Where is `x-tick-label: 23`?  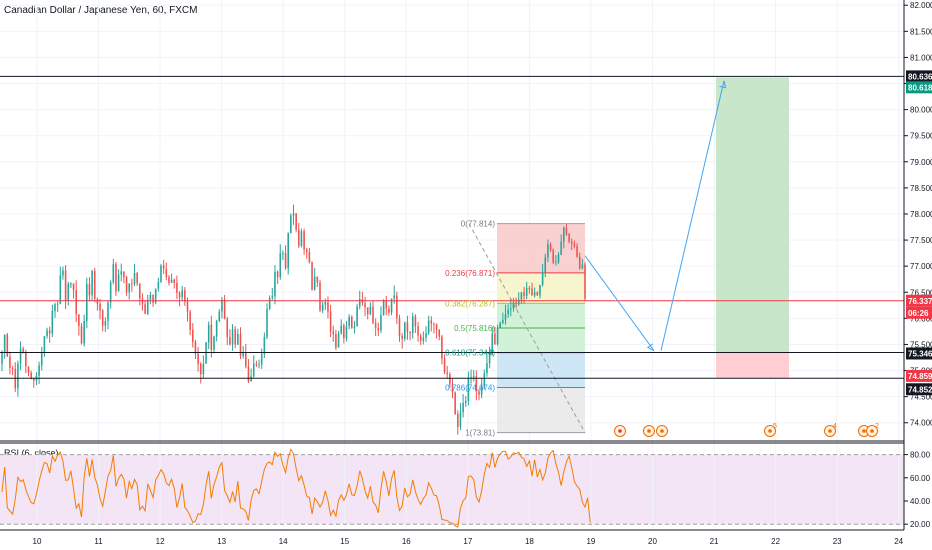
x-tick-label: 23 is located at coordinates (837, 541).